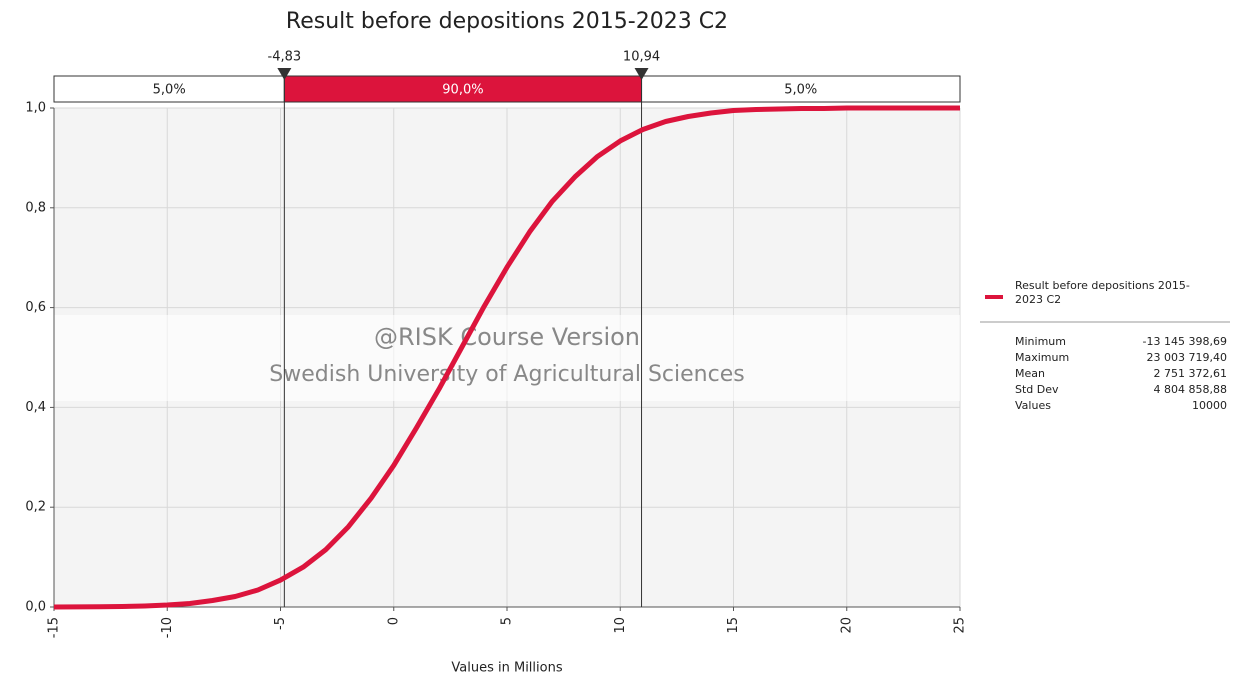  I want to click on band-label: 90,0%, so click(462, 90).